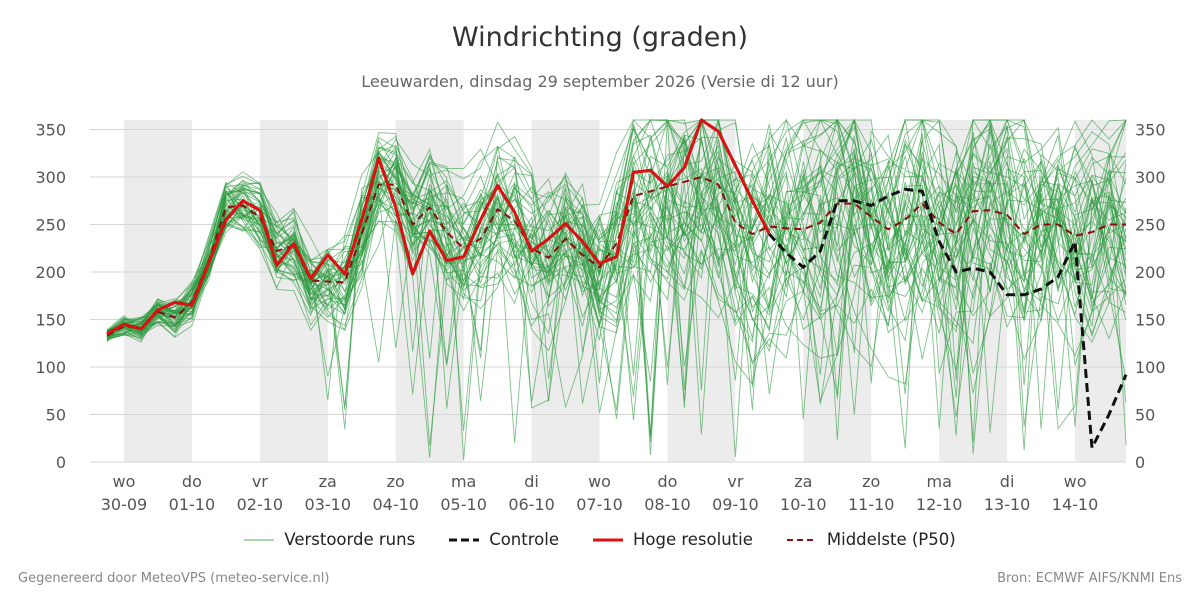  What do you see at coordinates (667, 504) in the screenshot?
I see `x-tick-date: 08-10` at bounding box center [667, 504].